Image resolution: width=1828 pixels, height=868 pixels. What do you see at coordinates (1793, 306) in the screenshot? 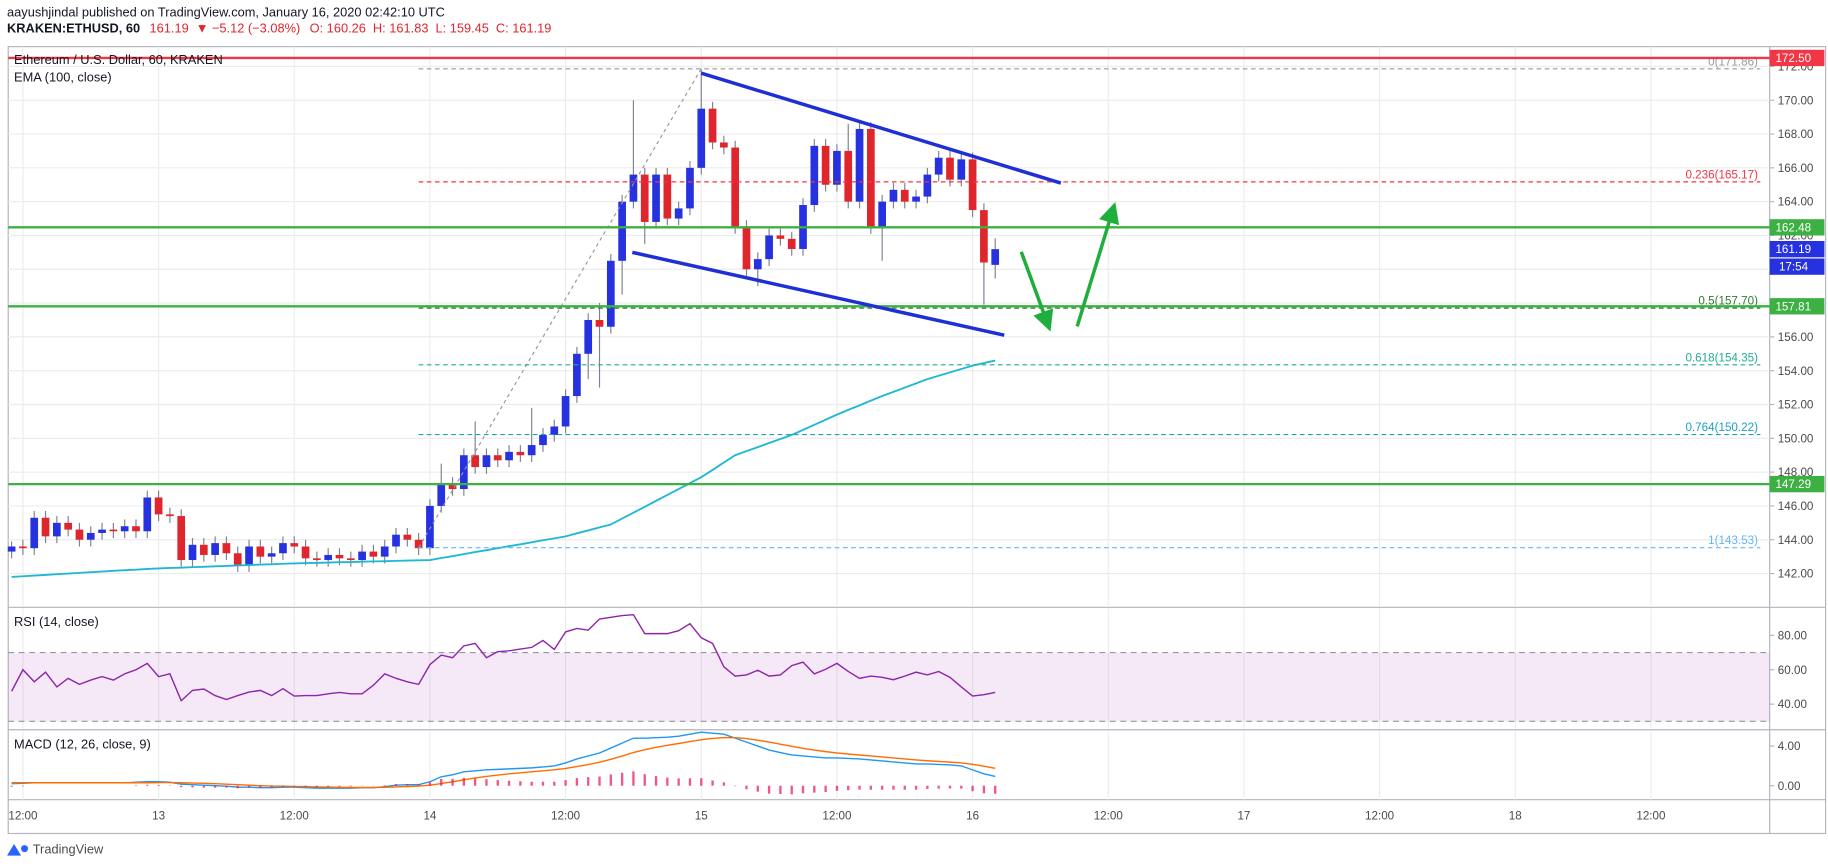
I see `level-badge: 157.81` at bounding box center [1793, 306].